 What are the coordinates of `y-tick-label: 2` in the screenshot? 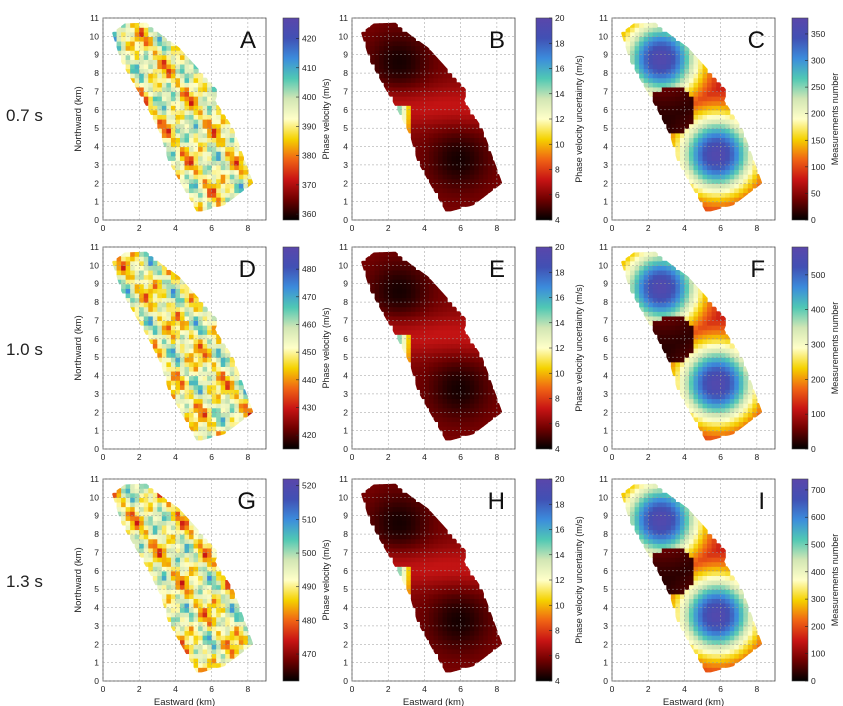 It's located at (345, 183).